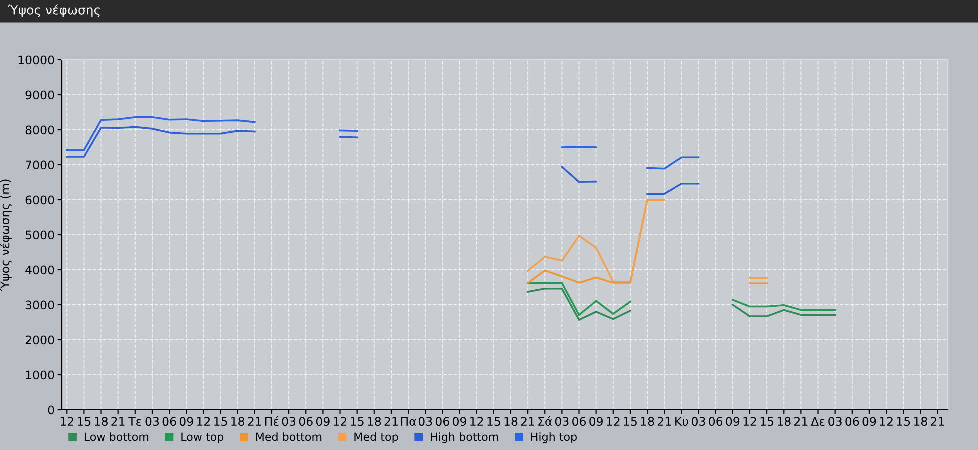  What do you see at coordinates (203, 438) in the screenshot?
I see `legend-label: Low top` at bounding box center [203, 438].